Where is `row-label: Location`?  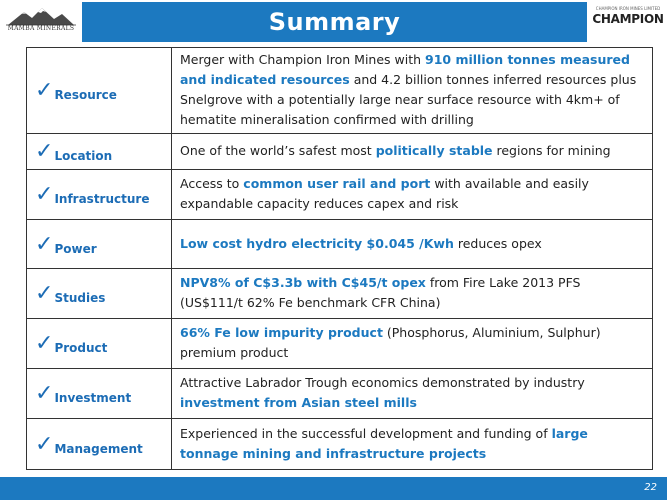 row-label: Location is located at coordinates (83, 156).